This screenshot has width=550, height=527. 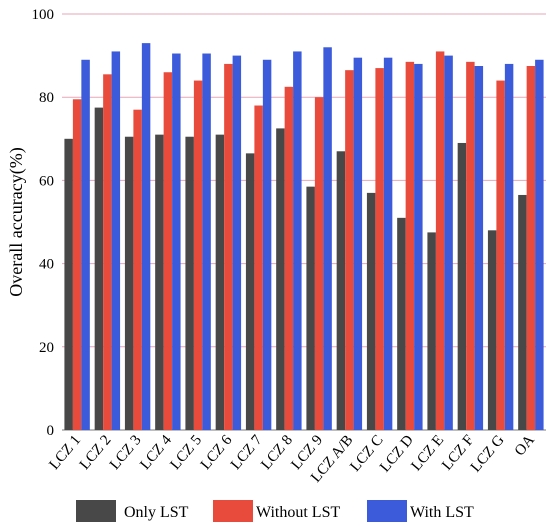 I want to click on bar-with-lst-lcz-e, so click(x=448, y=242).